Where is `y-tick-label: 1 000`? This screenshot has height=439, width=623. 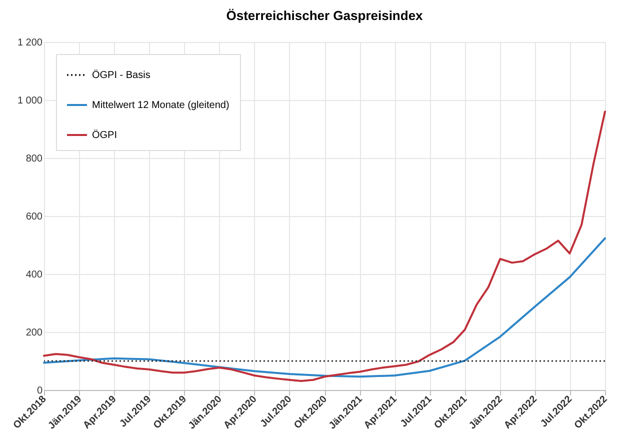 y-tick-label: 1 000 is located at coordinates (30, 101).